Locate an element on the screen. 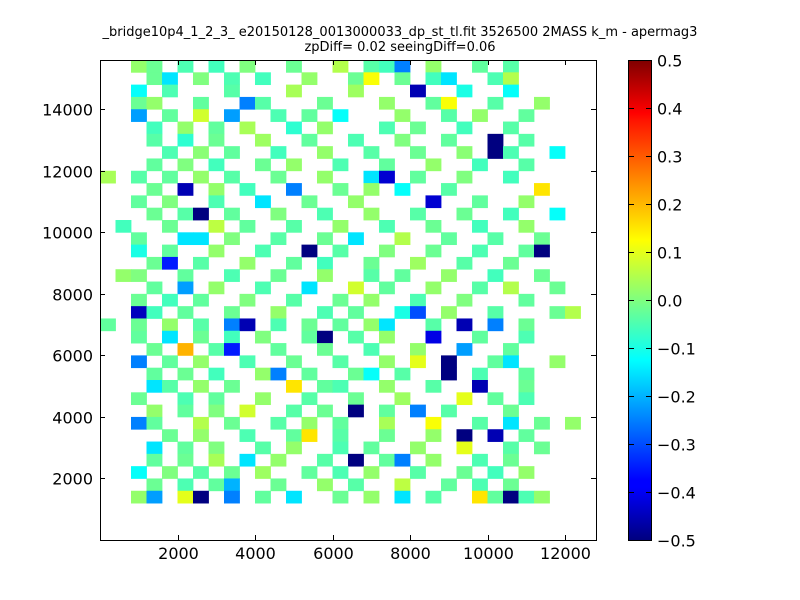 This screenshot has height=600, width=800. colorbar-tick-label: −0.5 is located at coordinates (676, 541).